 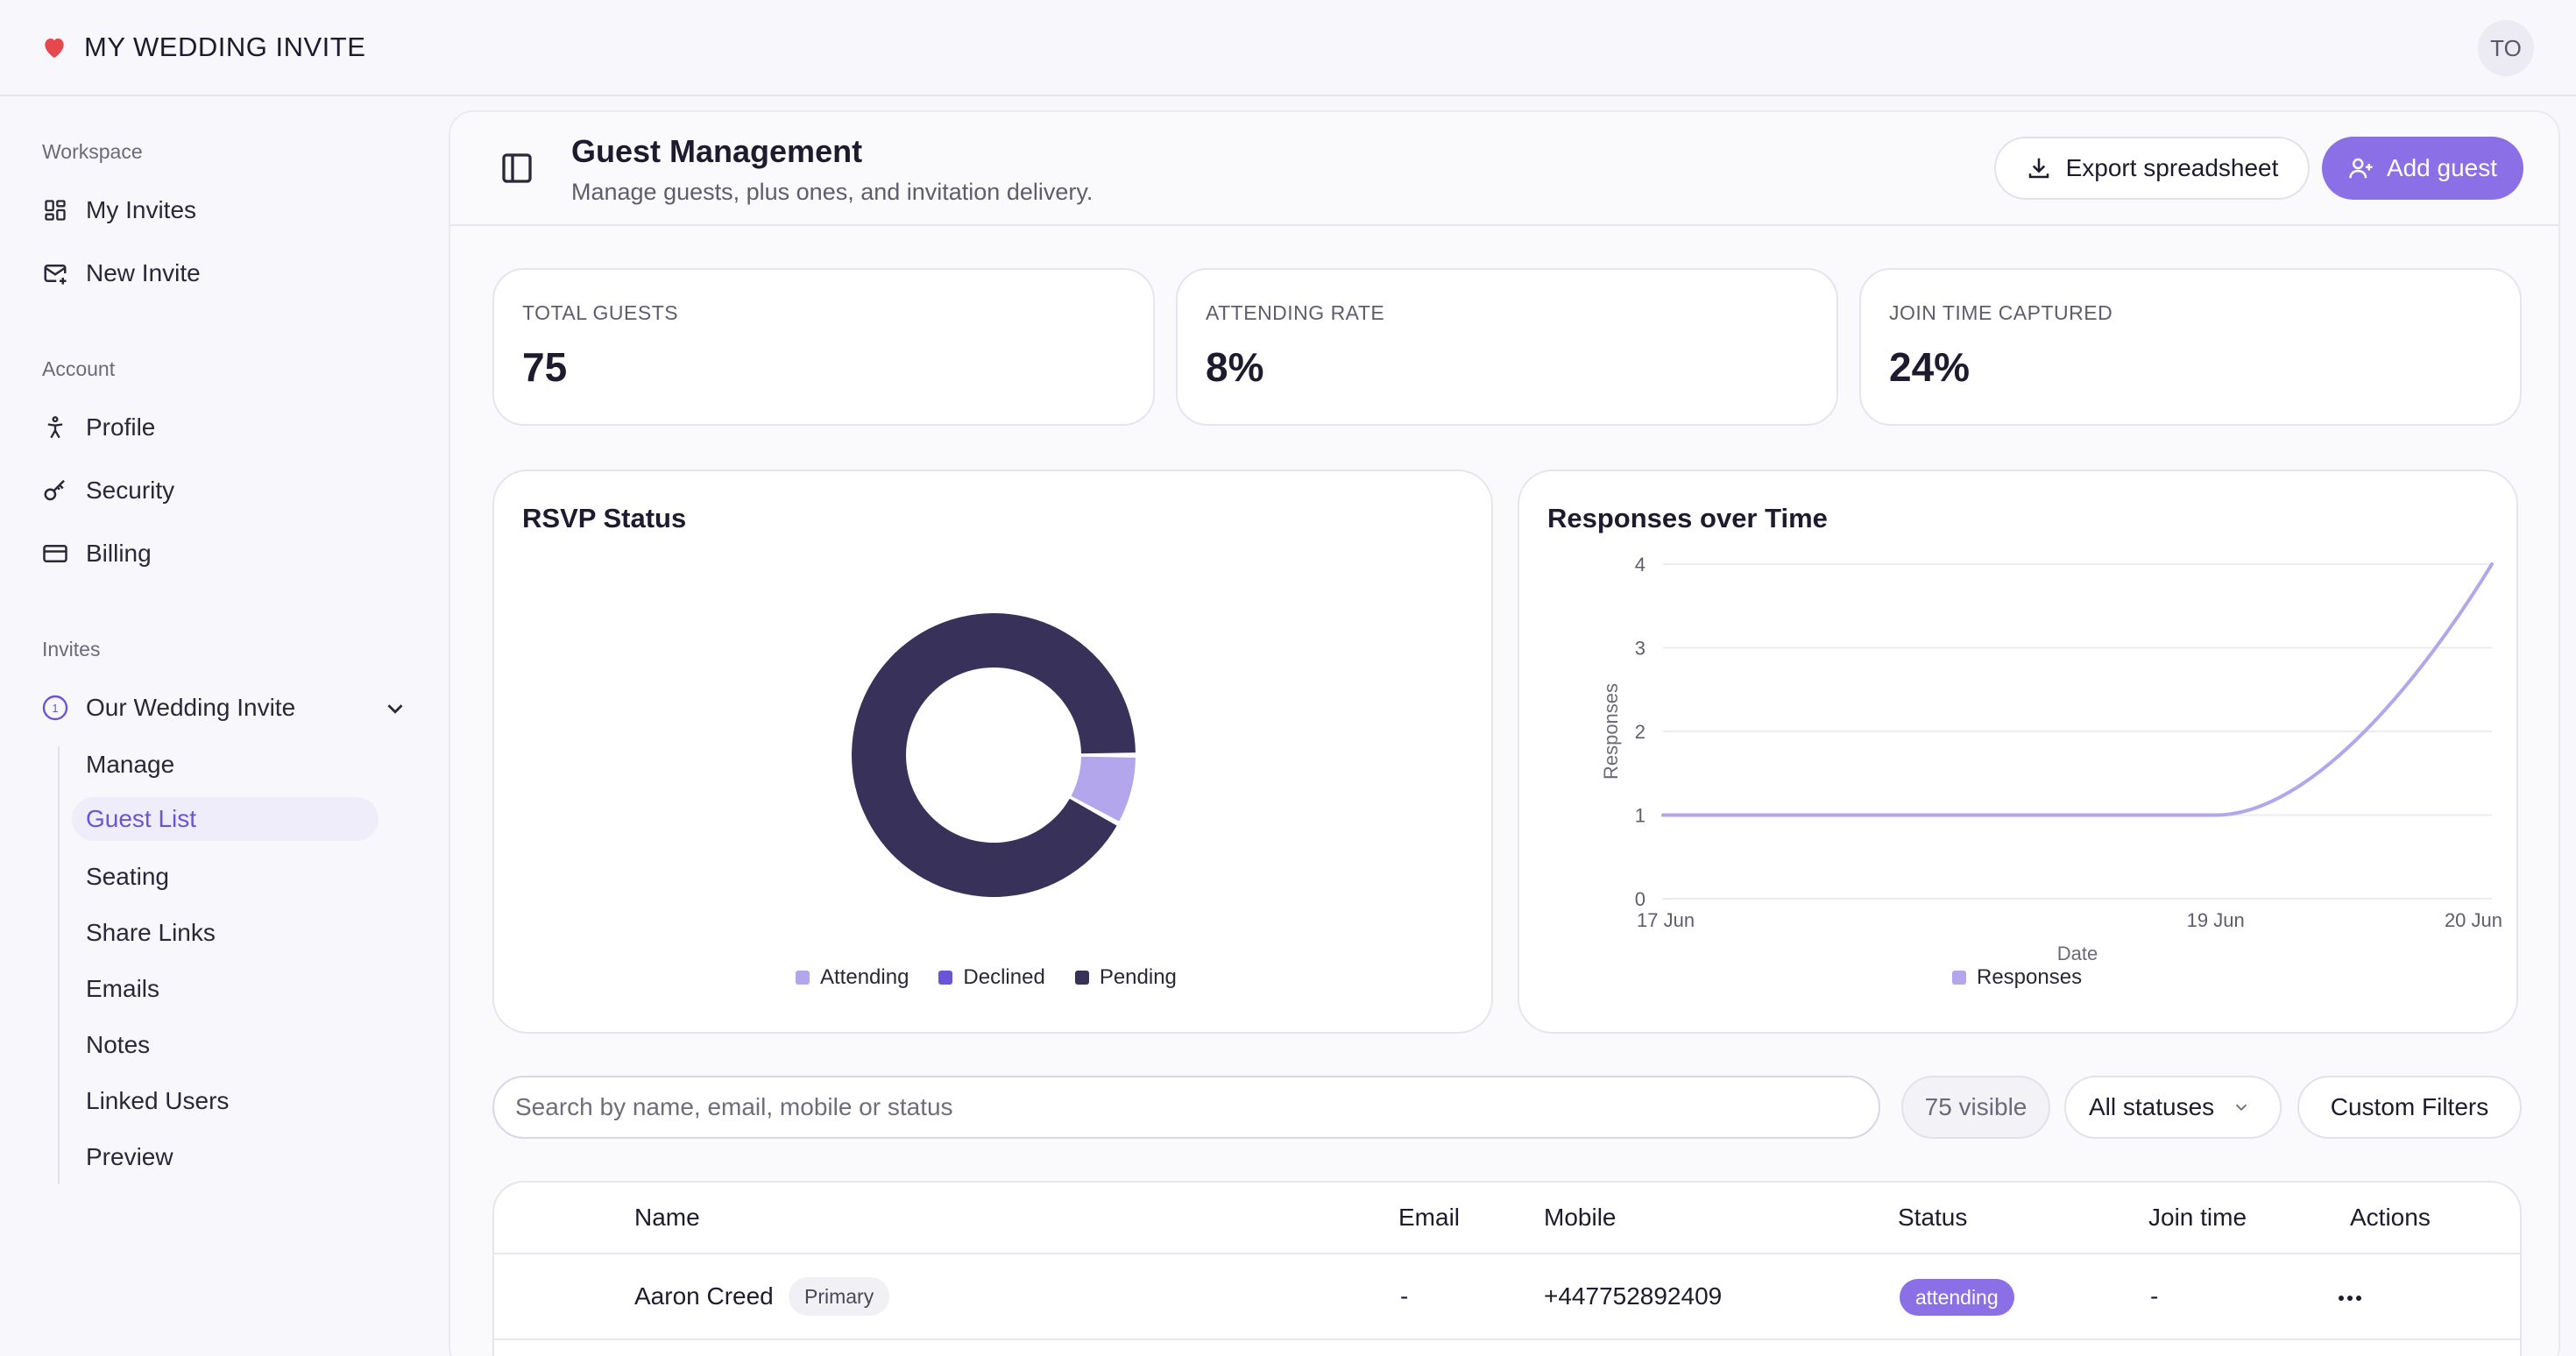 I want to click on x-tick-label: 17 Jun, so click(x=1666, y=920).